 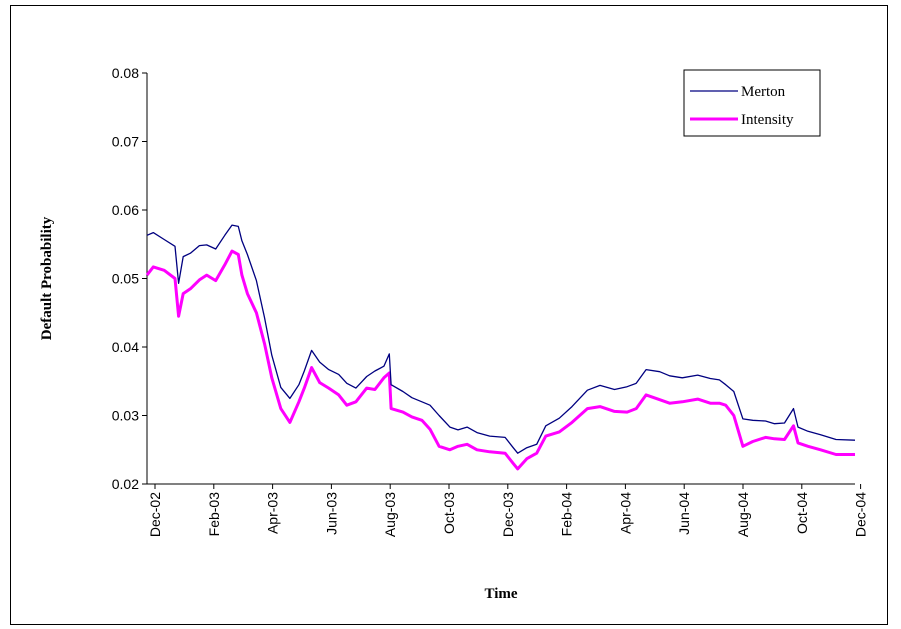 What do you see at coordinates (125, 484) in the screenshot?
I see `y-tick-label: 0.02` at bounding box center [125, 484].